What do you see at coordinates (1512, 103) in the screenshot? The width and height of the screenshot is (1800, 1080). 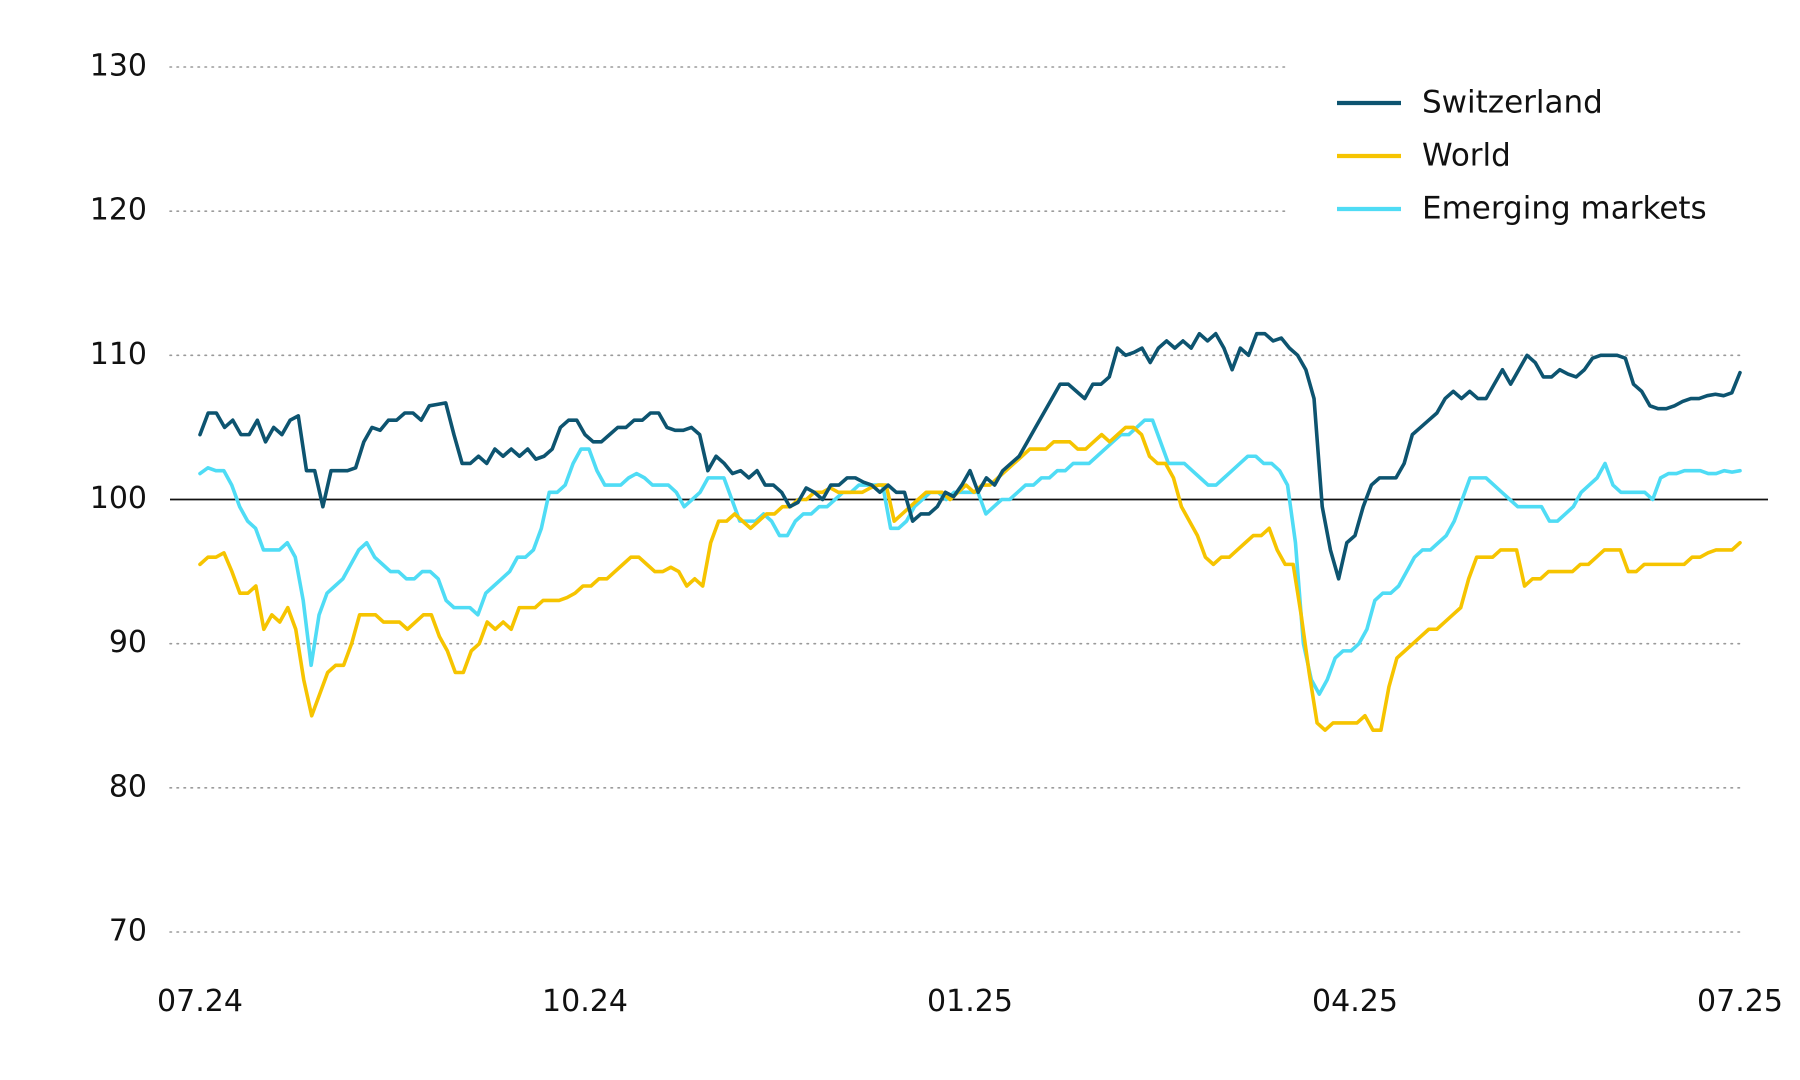 I see `legend-label-switzerland: Switzerland` at bounding box center [1512, 103].